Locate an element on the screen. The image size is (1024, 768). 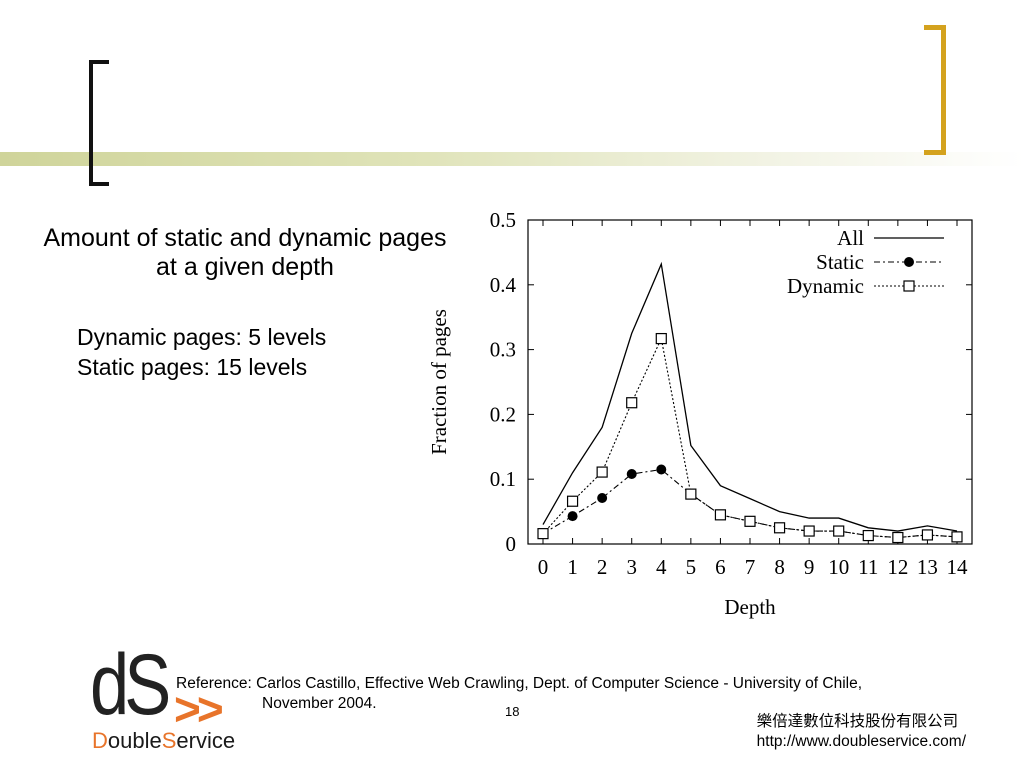
x-tick-label: 4 is located at coordinates (661, 567).